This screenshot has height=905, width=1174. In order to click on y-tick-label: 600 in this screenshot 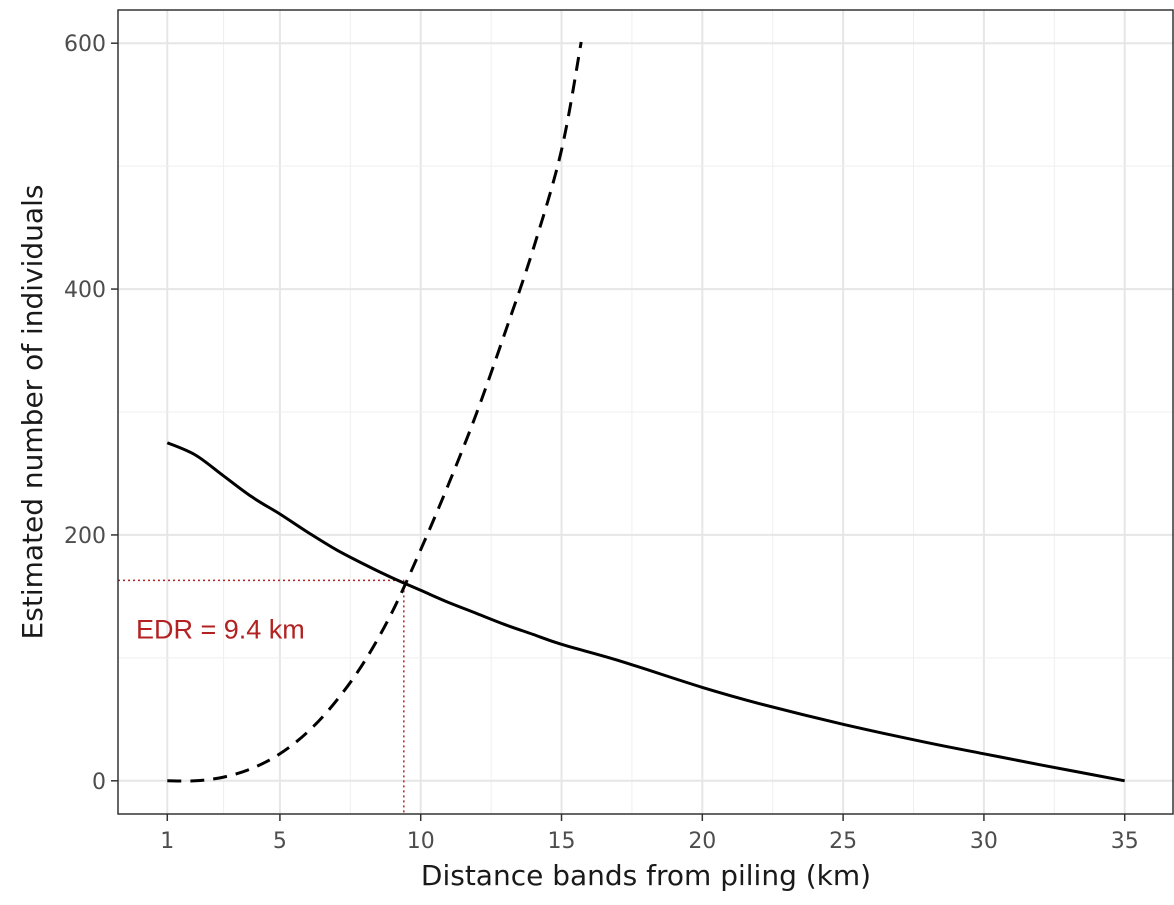, I will do `click(85, 44)`.